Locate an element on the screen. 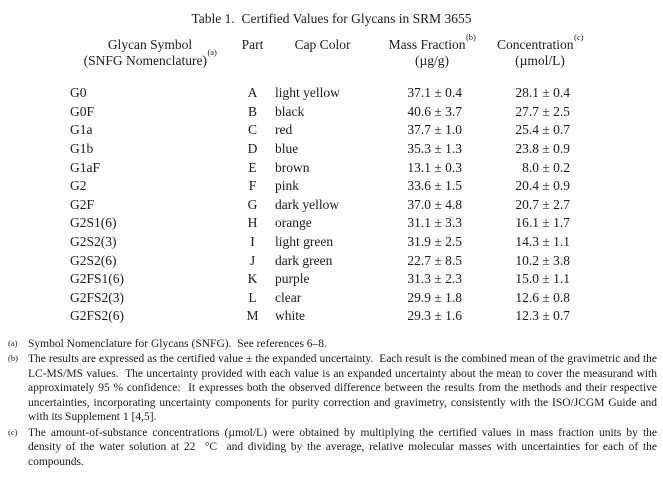 The image size is (663, 479). part-cell: A is located at coordinates (252, 93).